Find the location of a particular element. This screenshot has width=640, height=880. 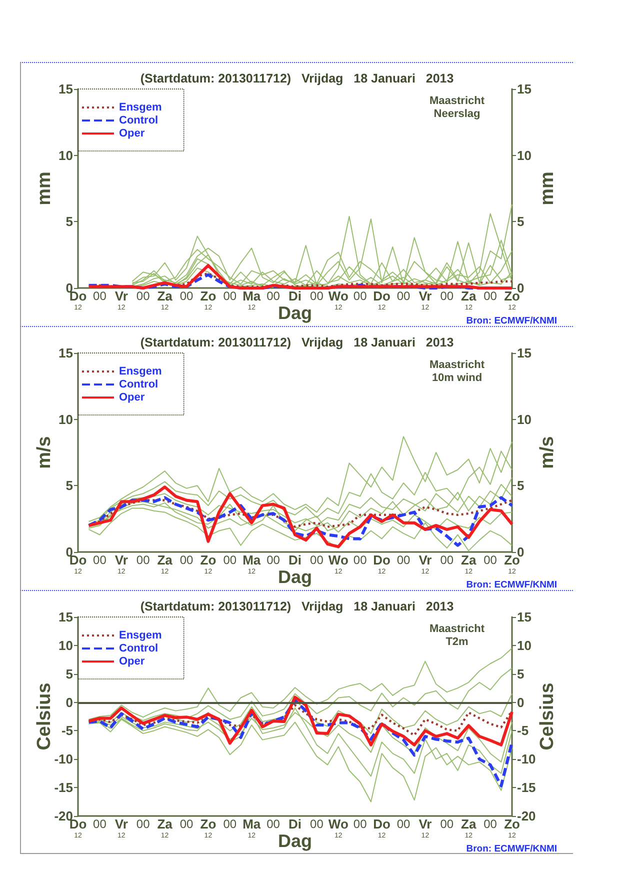

y2-axis-title: m/s is located at coordinates (547, 452).